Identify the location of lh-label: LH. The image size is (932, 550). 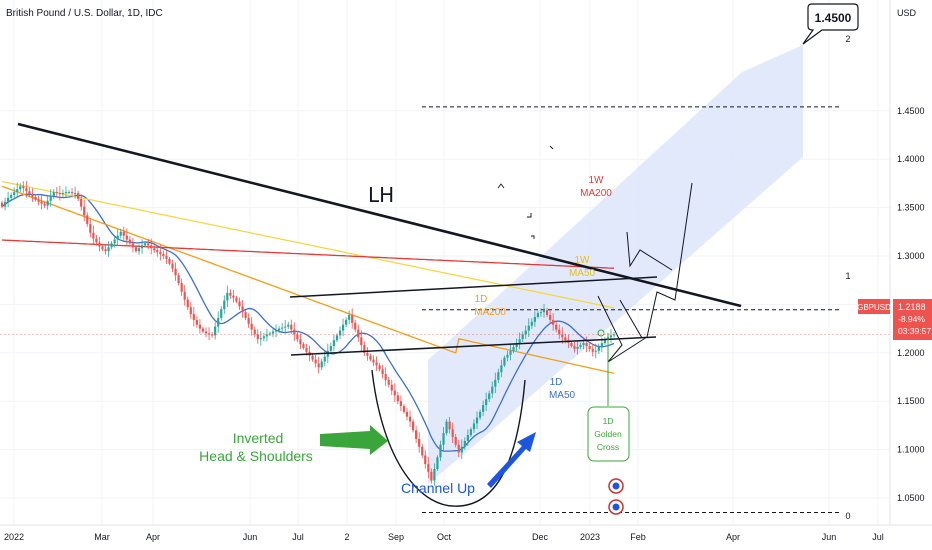
(381, 195).